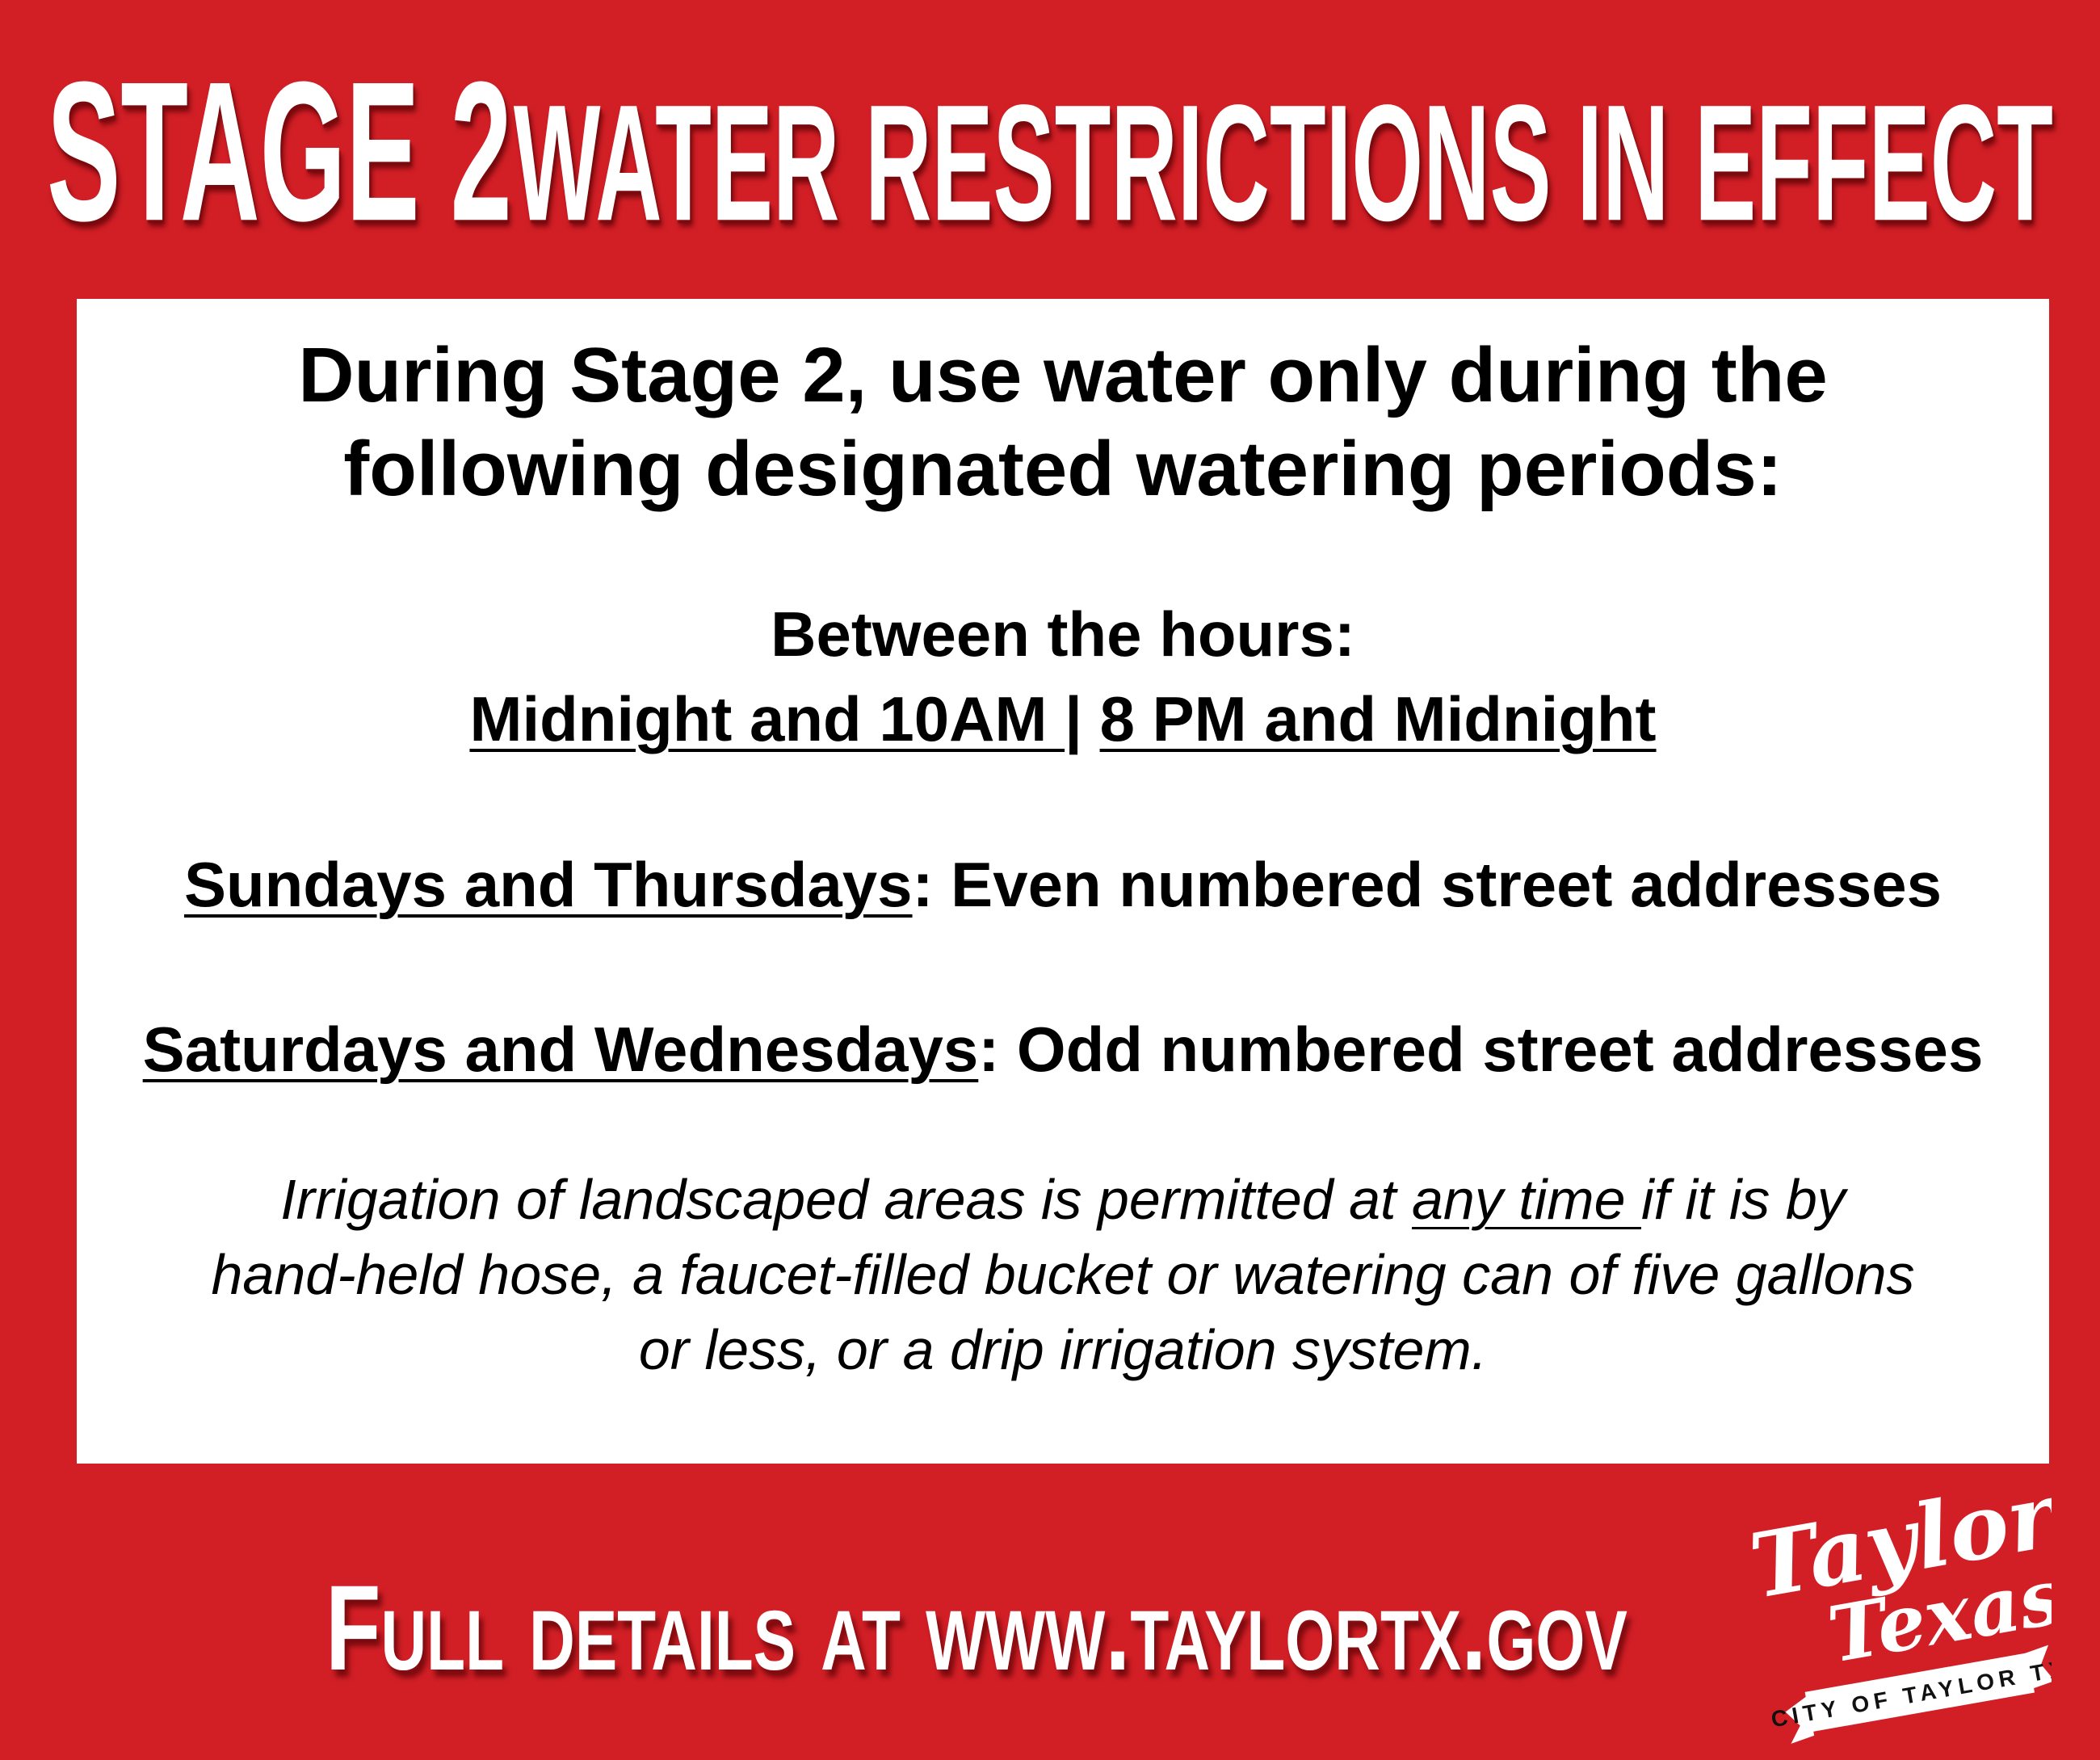 The image size is (2100, 1760). Describe the element at coordinates (1063, 1349) in the screenshot. I see `irrigation-line-3: or less, or a drip irrigation system.` at that location.